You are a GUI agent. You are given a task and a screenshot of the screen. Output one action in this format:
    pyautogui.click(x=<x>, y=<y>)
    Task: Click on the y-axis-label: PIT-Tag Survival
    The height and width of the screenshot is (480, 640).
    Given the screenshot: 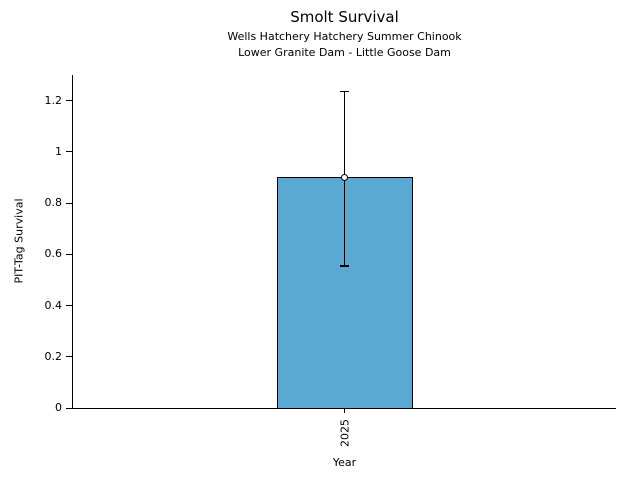 What is the action you would take?
    pyautogui.click(x=19, y=241)
    